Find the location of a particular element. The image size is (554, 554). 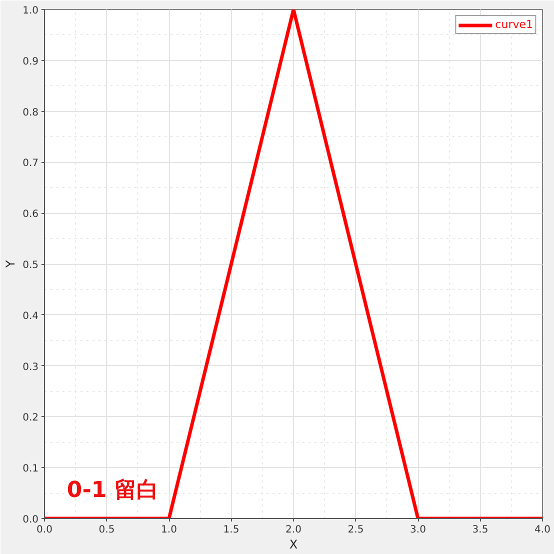

annotation: 0-1 留白 is located at coordinates (112, 491).